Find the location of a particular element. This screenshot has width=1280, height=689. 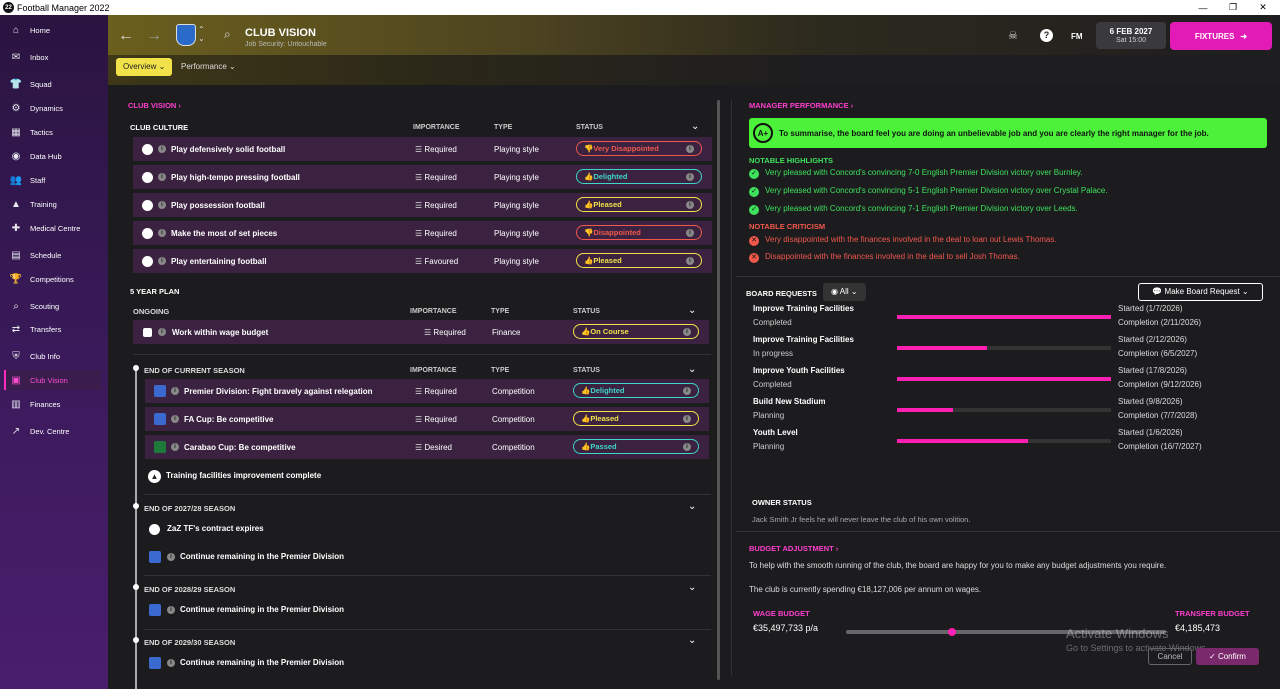

thumbs-down-icon: ✕ is located at coordinates (754, 241).